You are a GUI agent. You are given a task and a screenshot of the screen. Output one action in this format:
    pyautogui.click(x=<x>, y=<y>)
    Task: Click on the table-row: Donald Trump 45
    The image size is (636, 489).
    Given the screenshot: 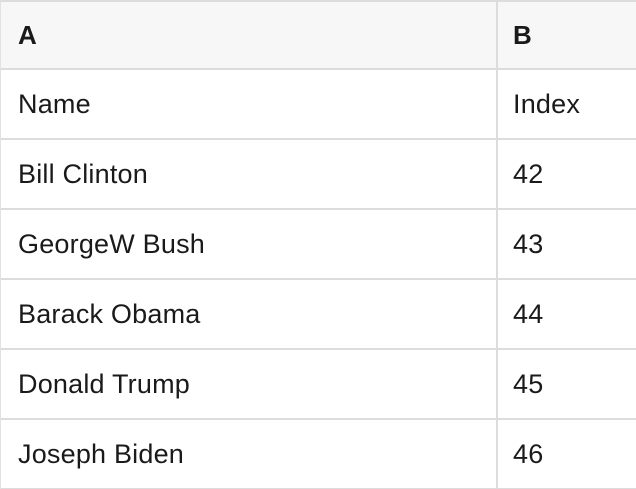 What is the action you would take?
    pyautogui.click(x=318, y=385)
    